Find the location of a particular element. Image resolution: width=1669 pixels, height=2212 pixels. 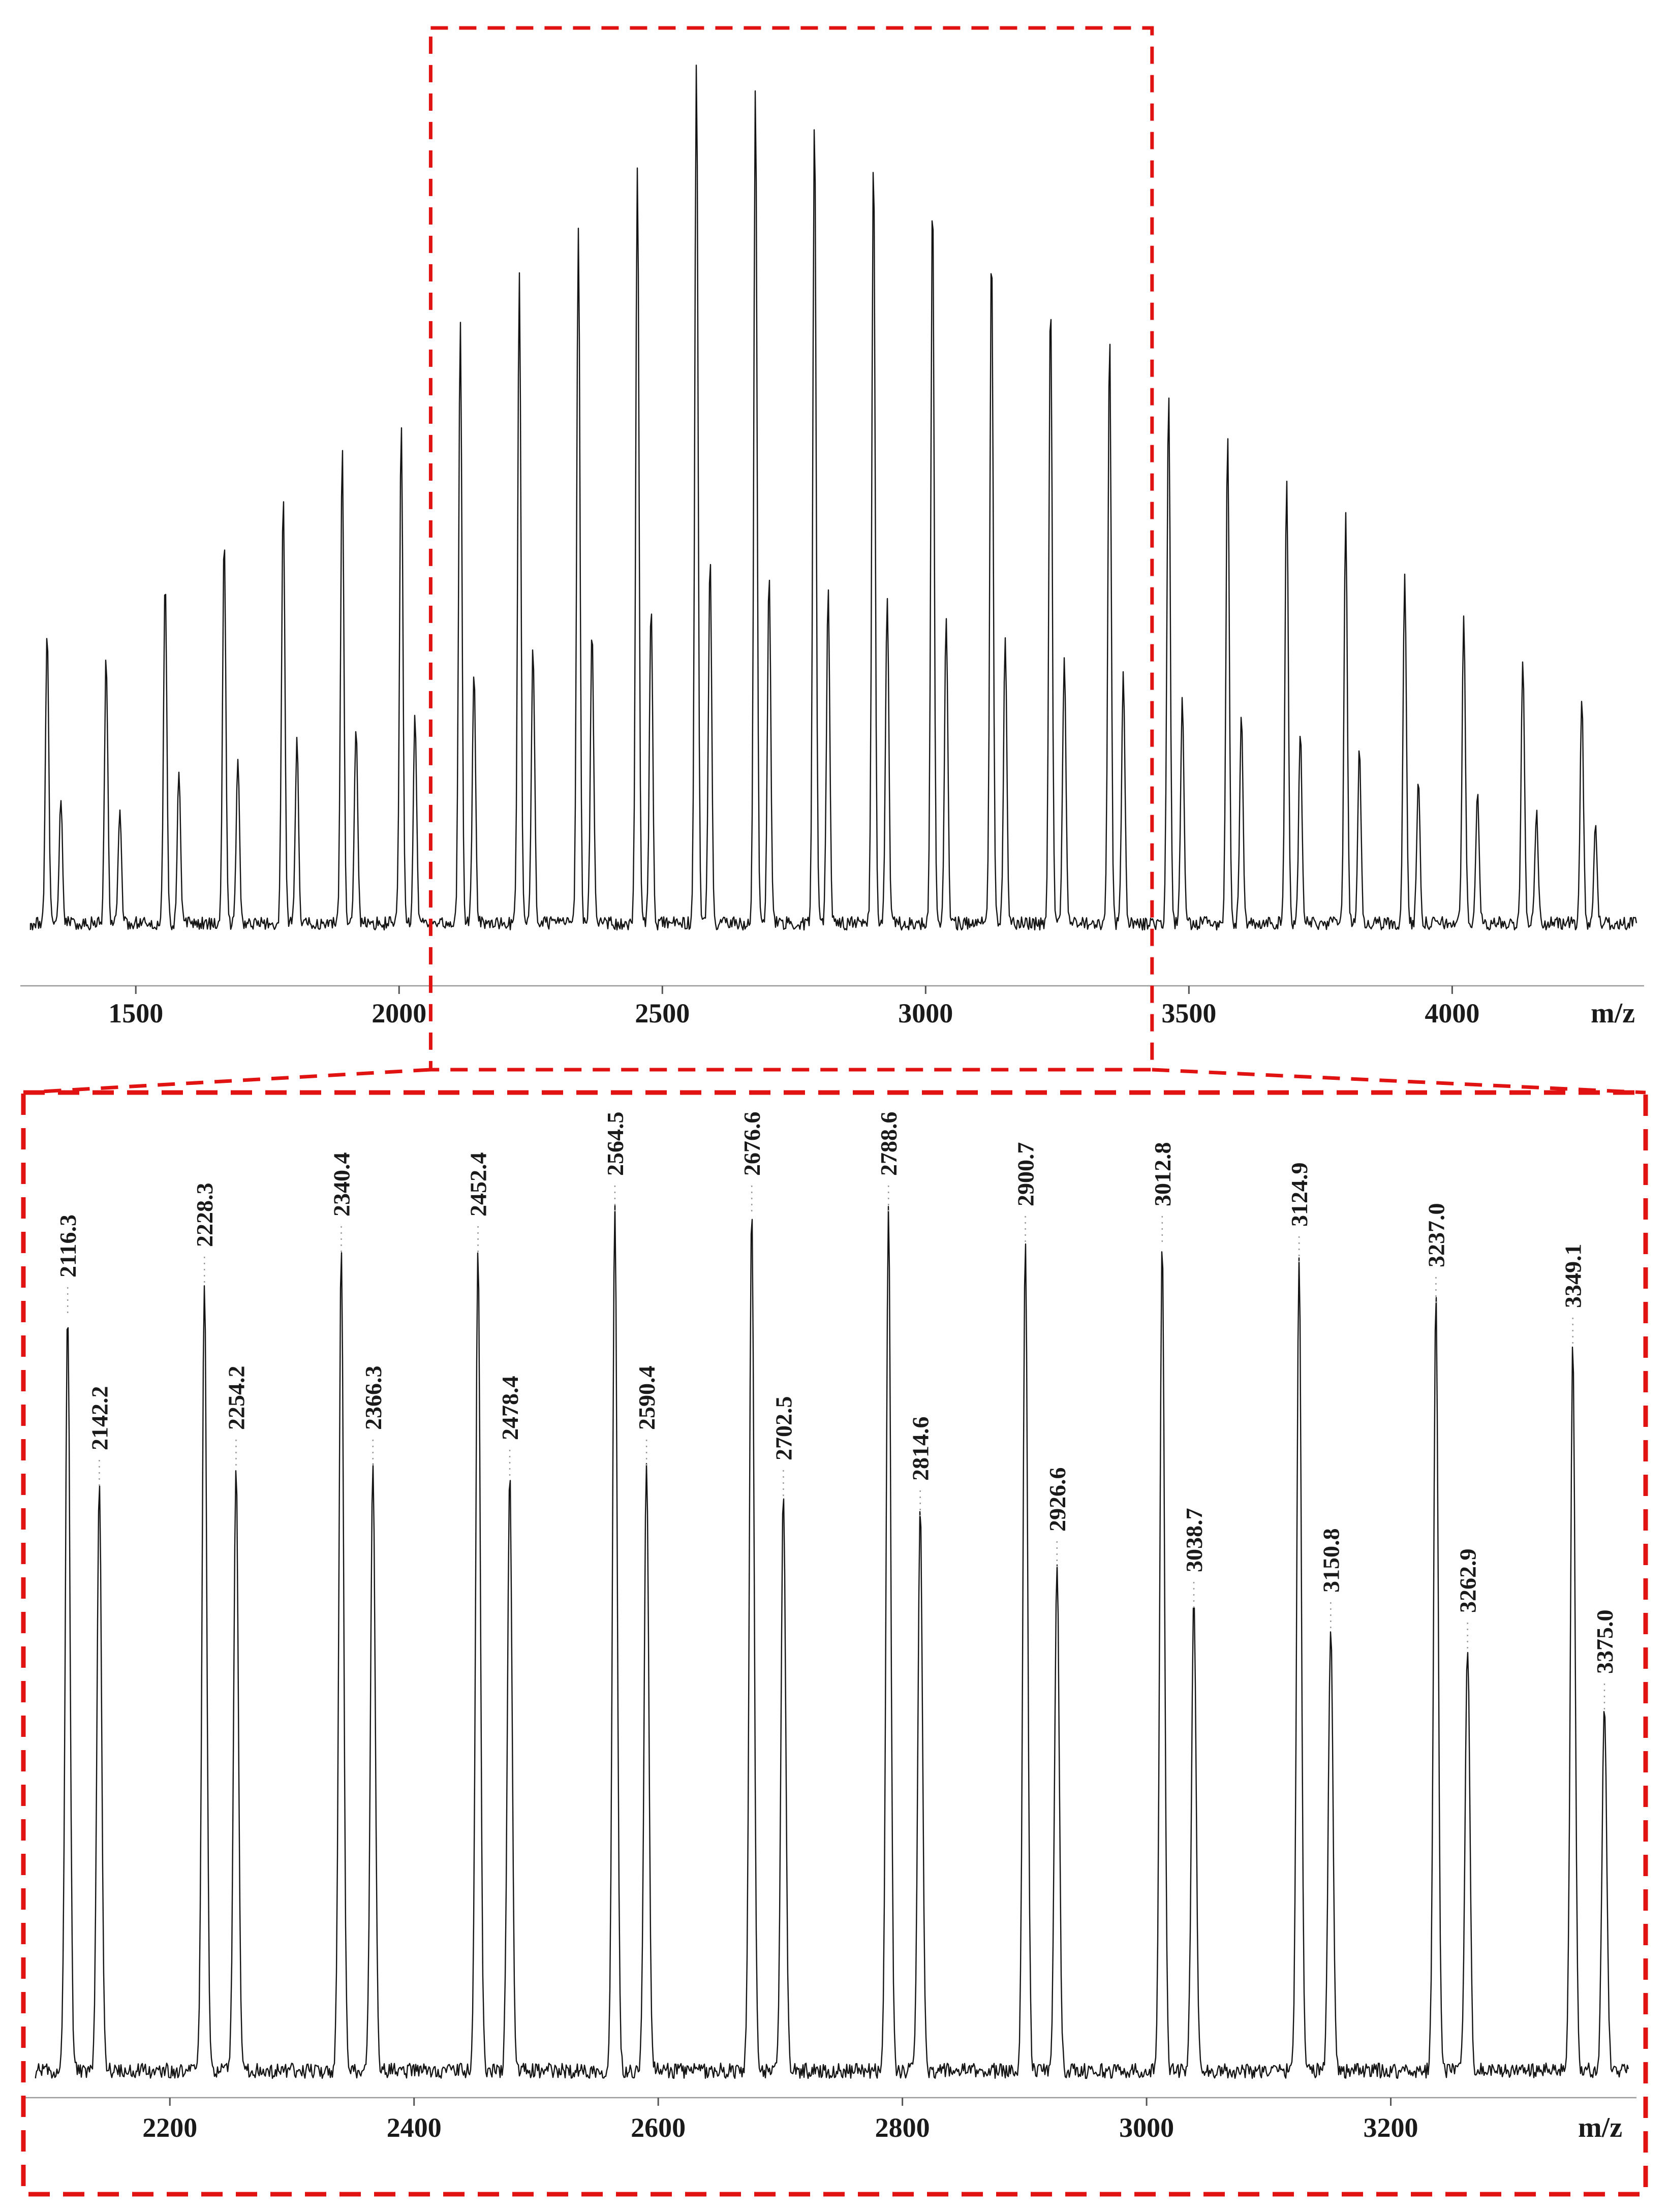

peak-label: 2478.4 is located at coordinates (510, 1408).